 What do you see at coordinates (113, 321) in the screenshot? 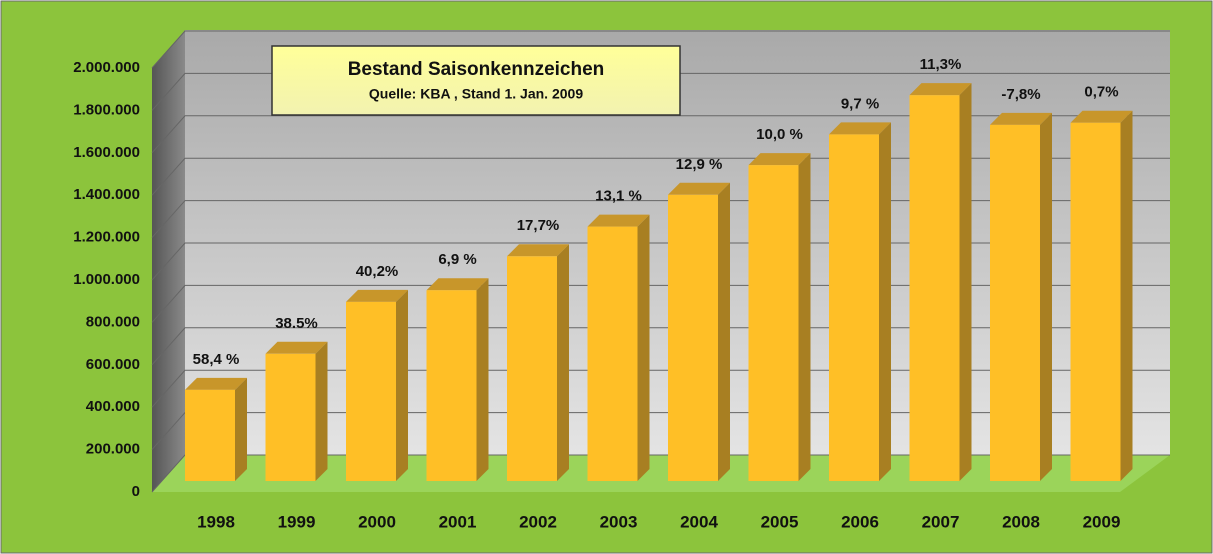
I see `y-tick-label: 800.000` at bounding box center [113, 321].